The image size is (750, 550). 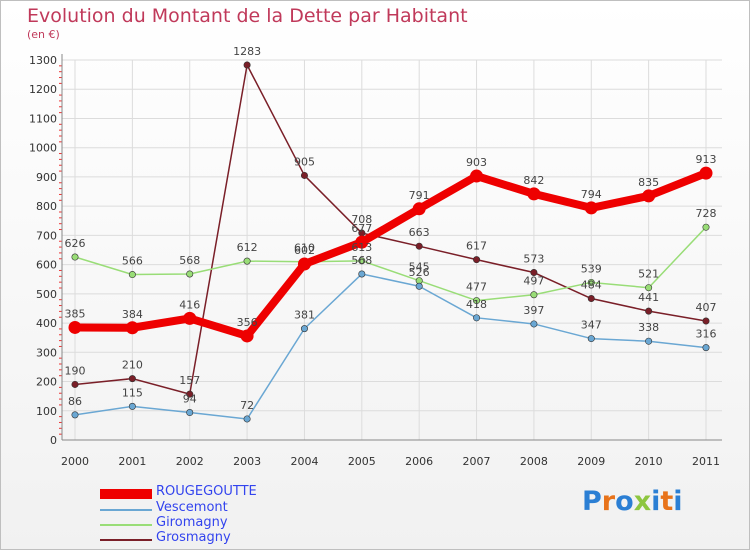 I want to click on data-label: 1283, so click(x=247, y=51).